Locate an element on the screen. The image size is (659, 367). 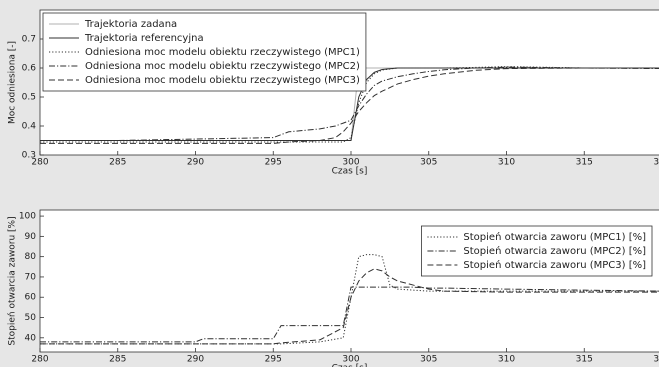
legend-label: Trajektoria zadana is located at coordinates (130, 24).